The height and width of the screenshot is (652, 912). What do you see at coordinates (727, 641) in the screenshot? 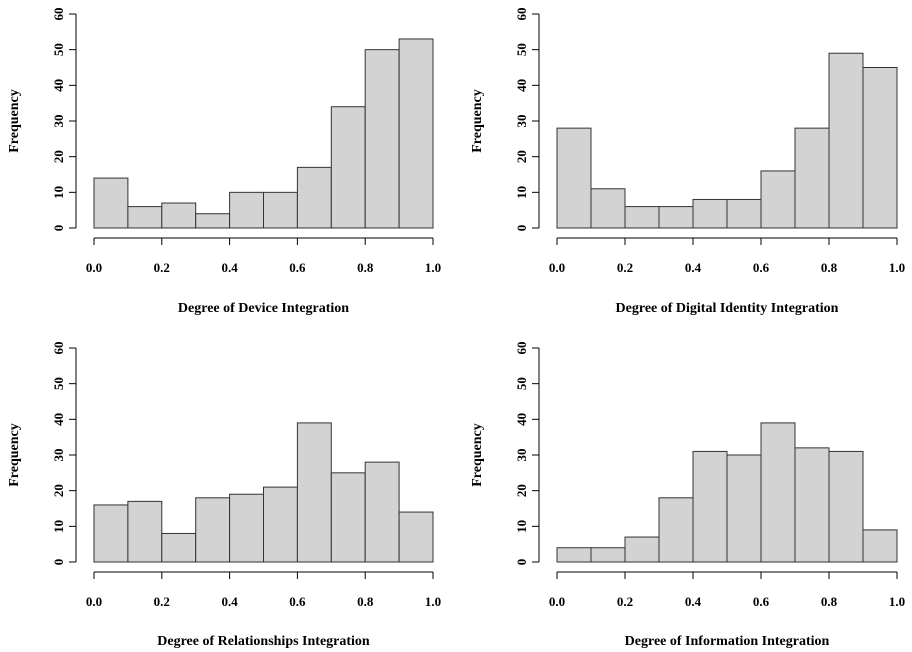
I see `x-axis-label: Degree of Information Integration` at bounding box center [727, 641].